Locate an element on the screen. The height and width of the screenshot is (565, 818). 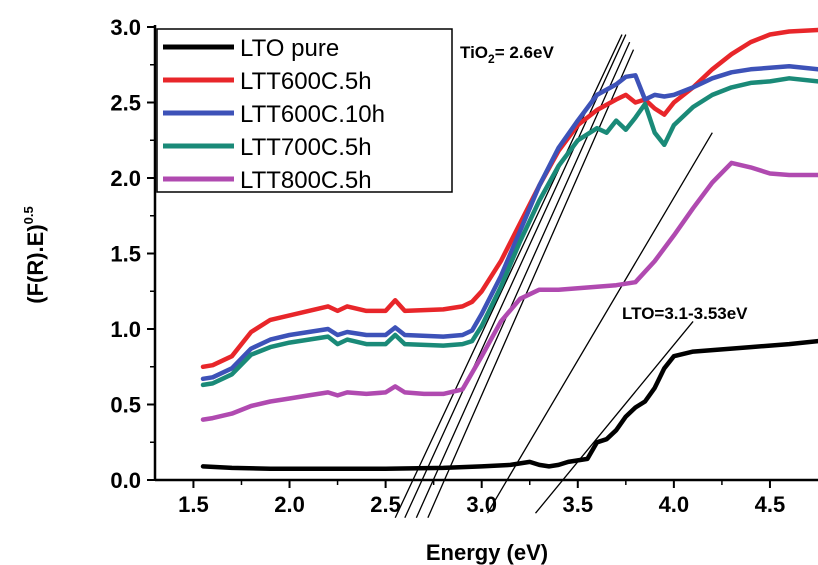
y-tick-label-2: 1.0 is located at coordinates (125, 329).